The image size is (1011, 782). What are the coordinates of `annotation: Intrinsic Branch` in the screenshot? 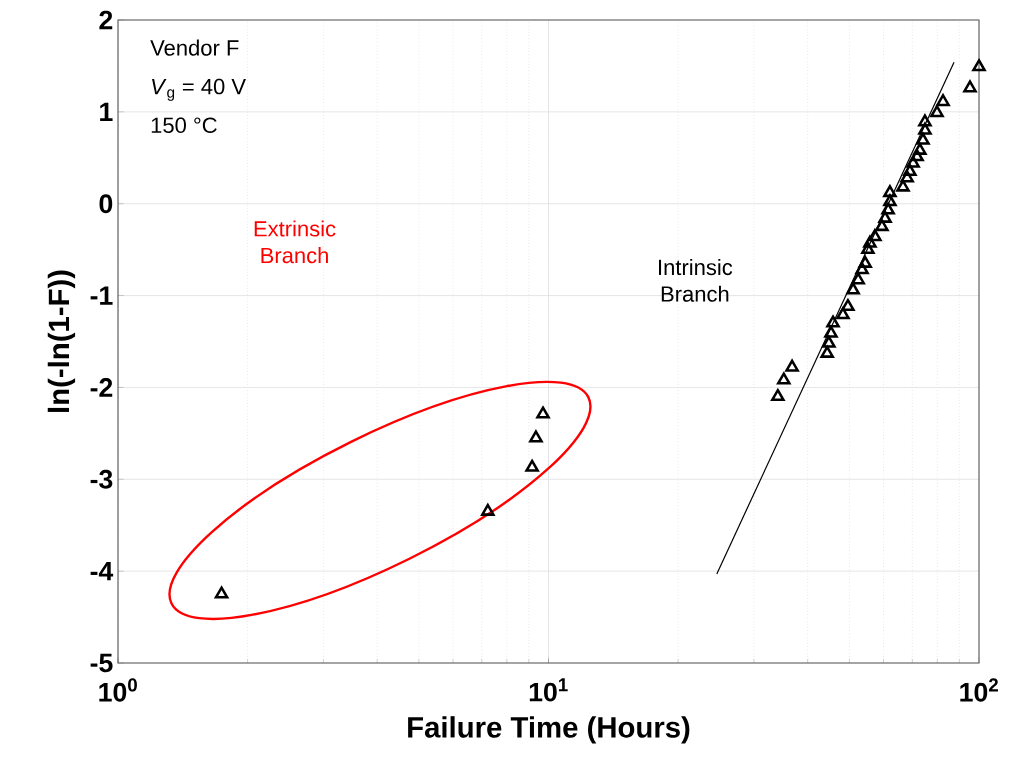 It's located at (696, 280).